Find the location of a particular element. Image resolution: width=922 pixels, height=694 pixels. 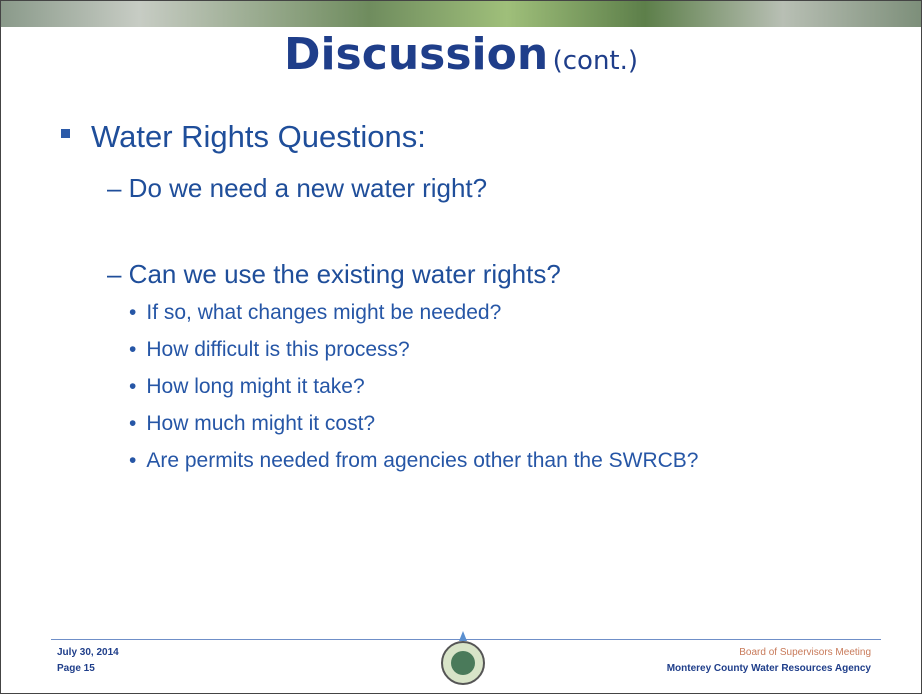

slide-title: Discussion (cont.) is located at coordinates (461, 54).